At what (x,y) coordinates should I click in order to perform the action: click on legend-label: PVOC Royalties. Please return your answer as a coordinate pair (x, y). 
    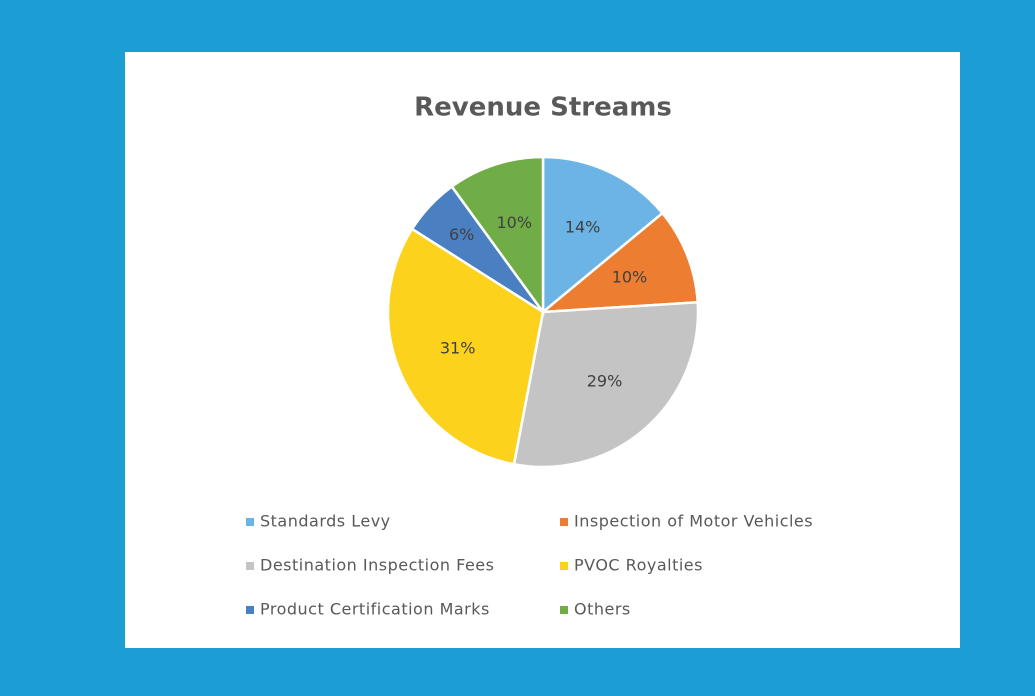
    Looking at the image, I should click on (638, 565).